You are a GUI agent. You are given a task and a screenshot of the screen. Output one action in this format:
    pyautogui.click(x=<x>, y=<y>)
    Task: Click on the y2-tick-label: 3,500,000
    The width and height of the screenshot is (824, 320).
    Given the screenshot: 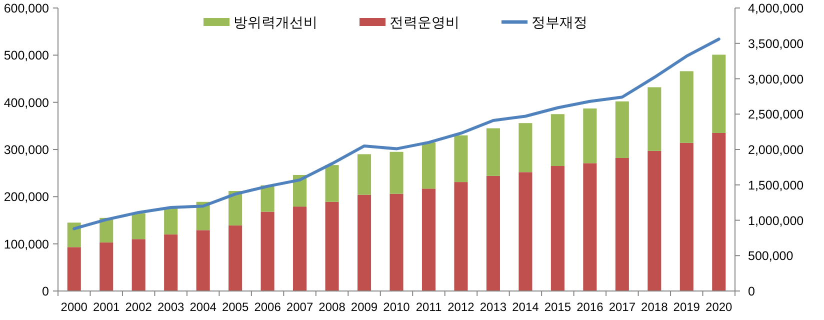 What is the action you would take?
    pyautogui.click(x=776, y=43)
    